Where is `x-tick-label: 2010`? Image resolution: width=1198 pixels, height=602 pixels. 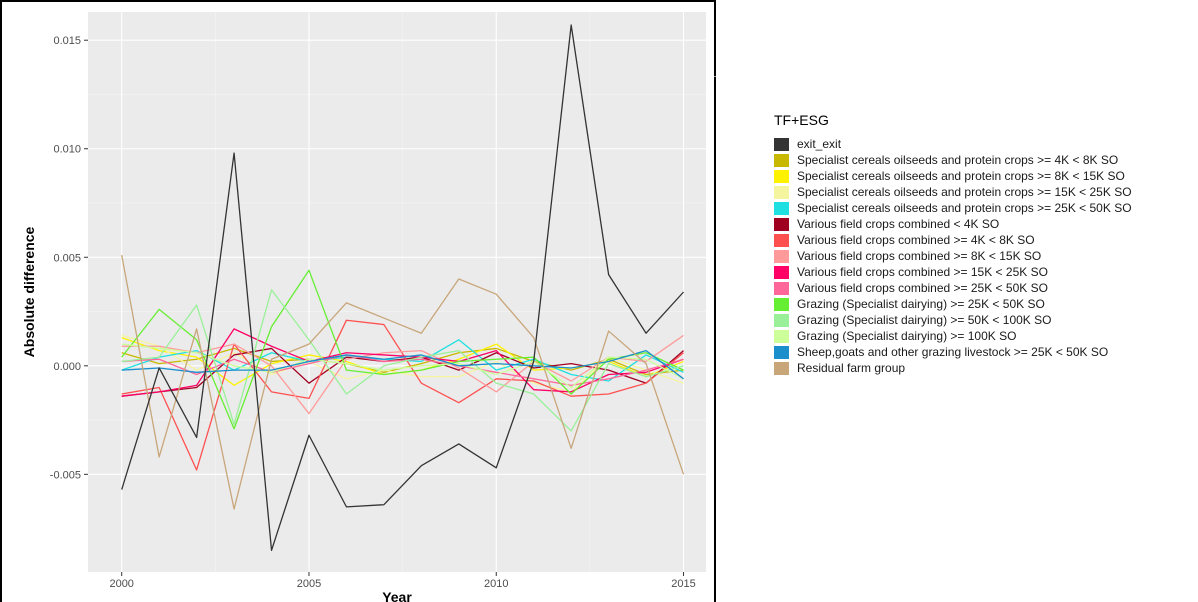
x-tick-label: 2010 is located at coordinates (496, 584).